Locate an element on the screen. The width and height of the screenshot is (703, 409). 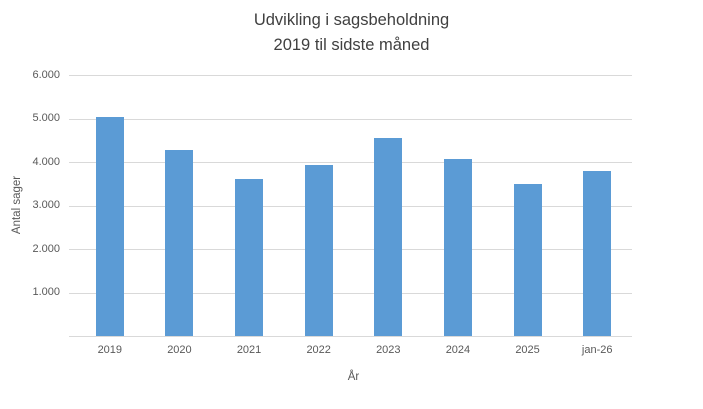
x-axis-line is located at coordinates (350, 336).